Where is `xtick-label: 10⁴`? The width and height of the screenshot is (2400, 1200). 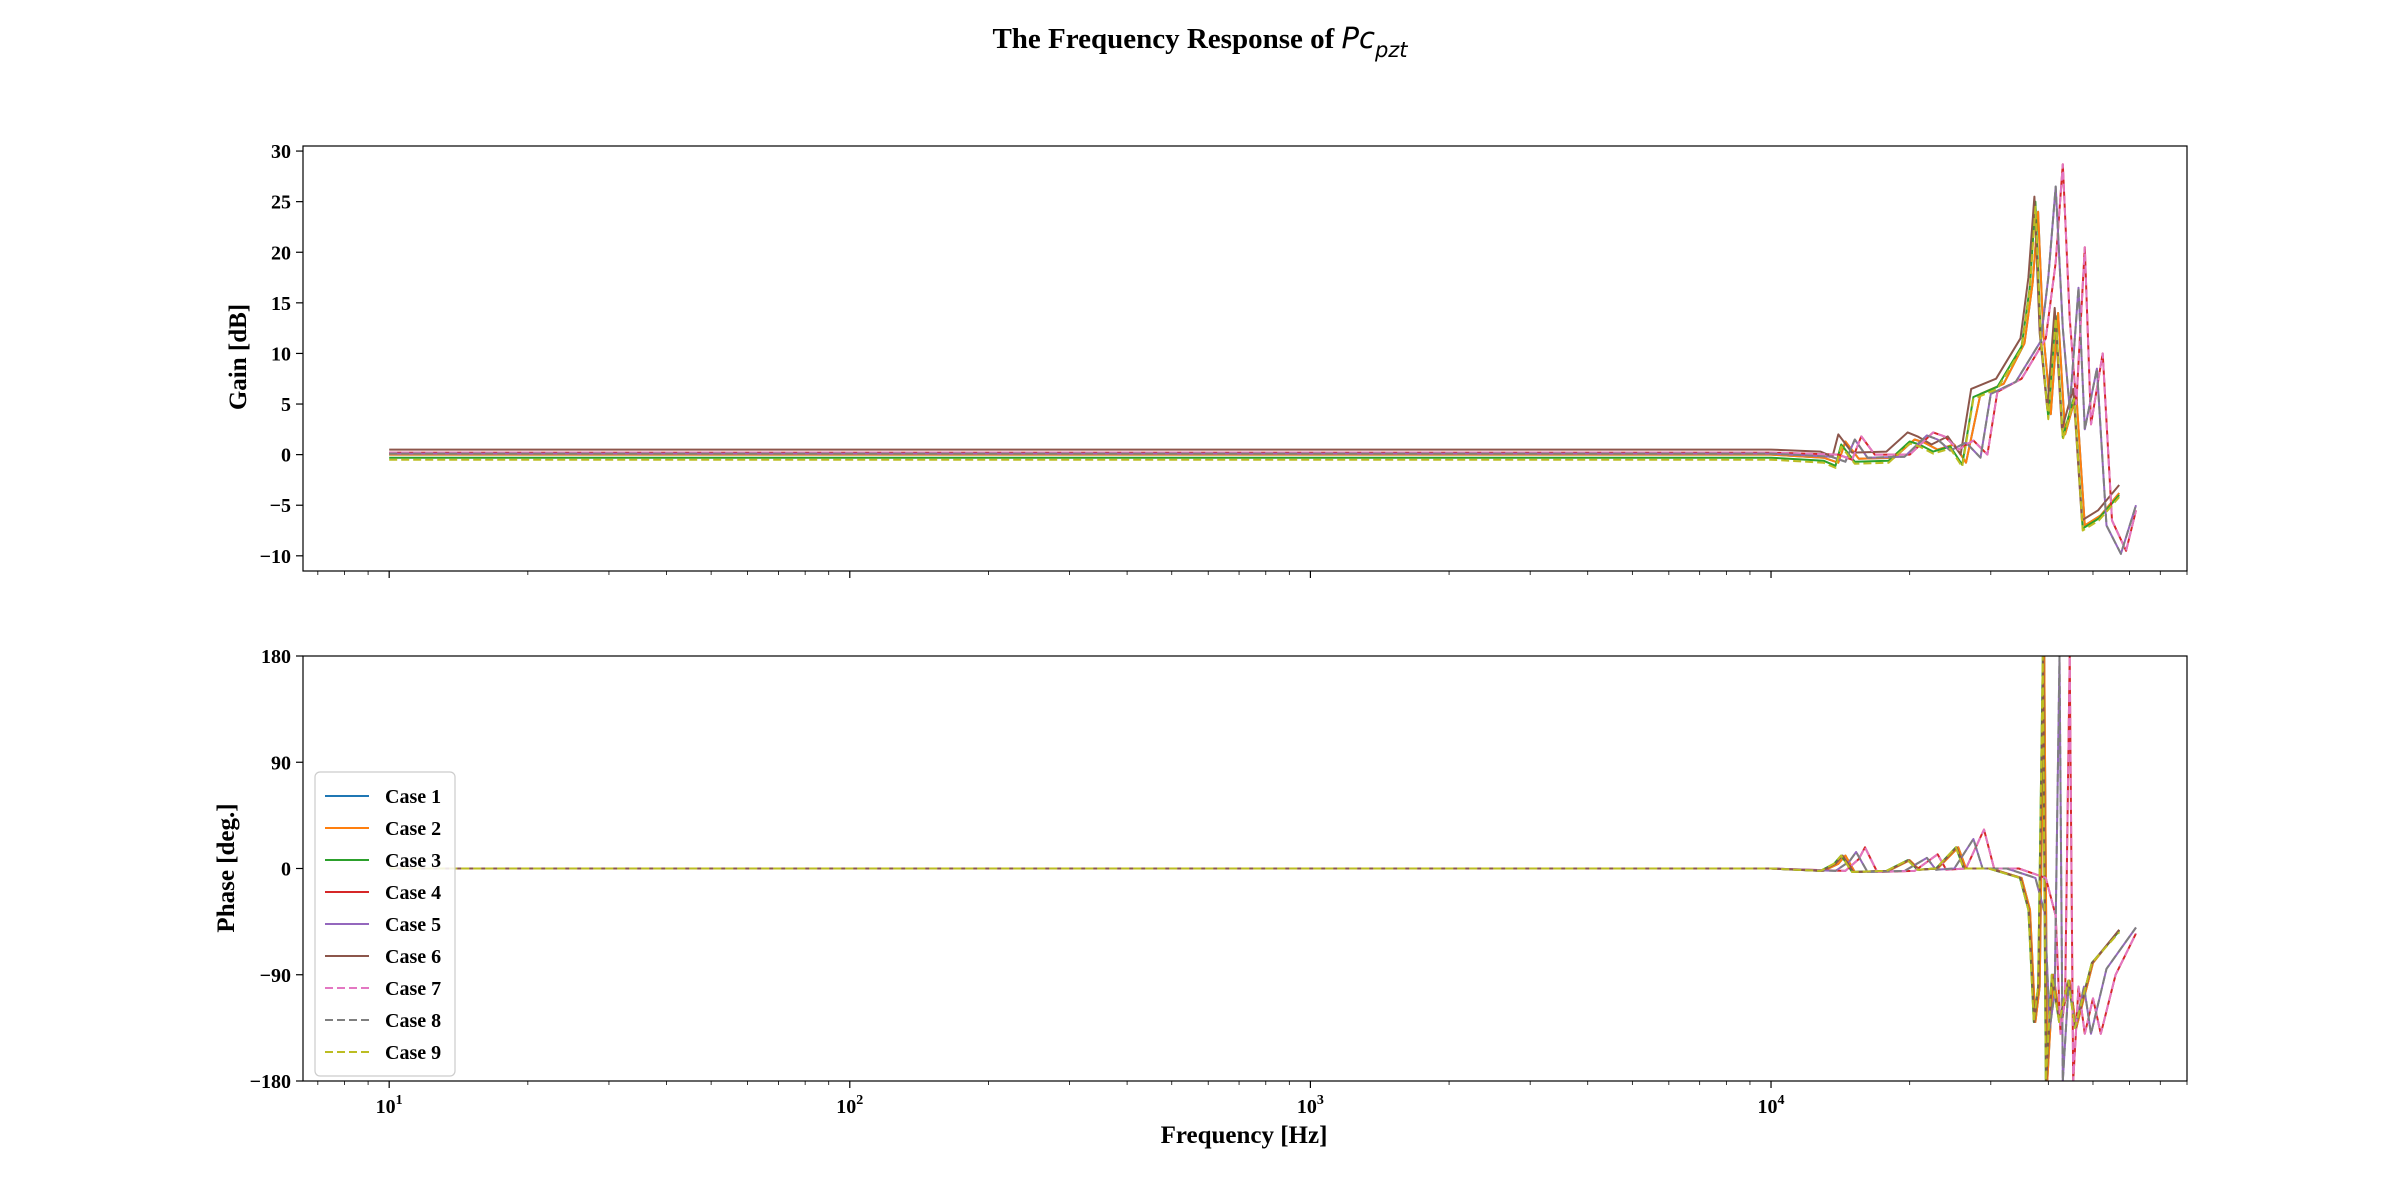
xtick-label: 10⁴ is located at coordinates (1771, 1105).